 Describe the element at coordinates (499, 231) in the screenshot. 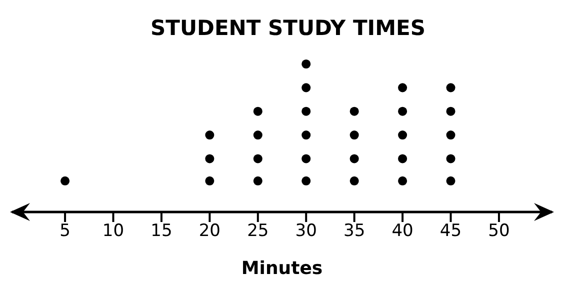

I see `x-tick-label: 50` at that location.